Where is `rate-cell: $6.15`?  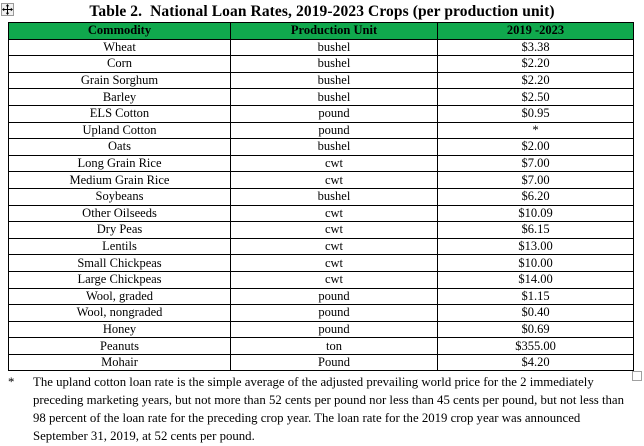 rate-cell: $6.15 is located at coordinates (535, 230).